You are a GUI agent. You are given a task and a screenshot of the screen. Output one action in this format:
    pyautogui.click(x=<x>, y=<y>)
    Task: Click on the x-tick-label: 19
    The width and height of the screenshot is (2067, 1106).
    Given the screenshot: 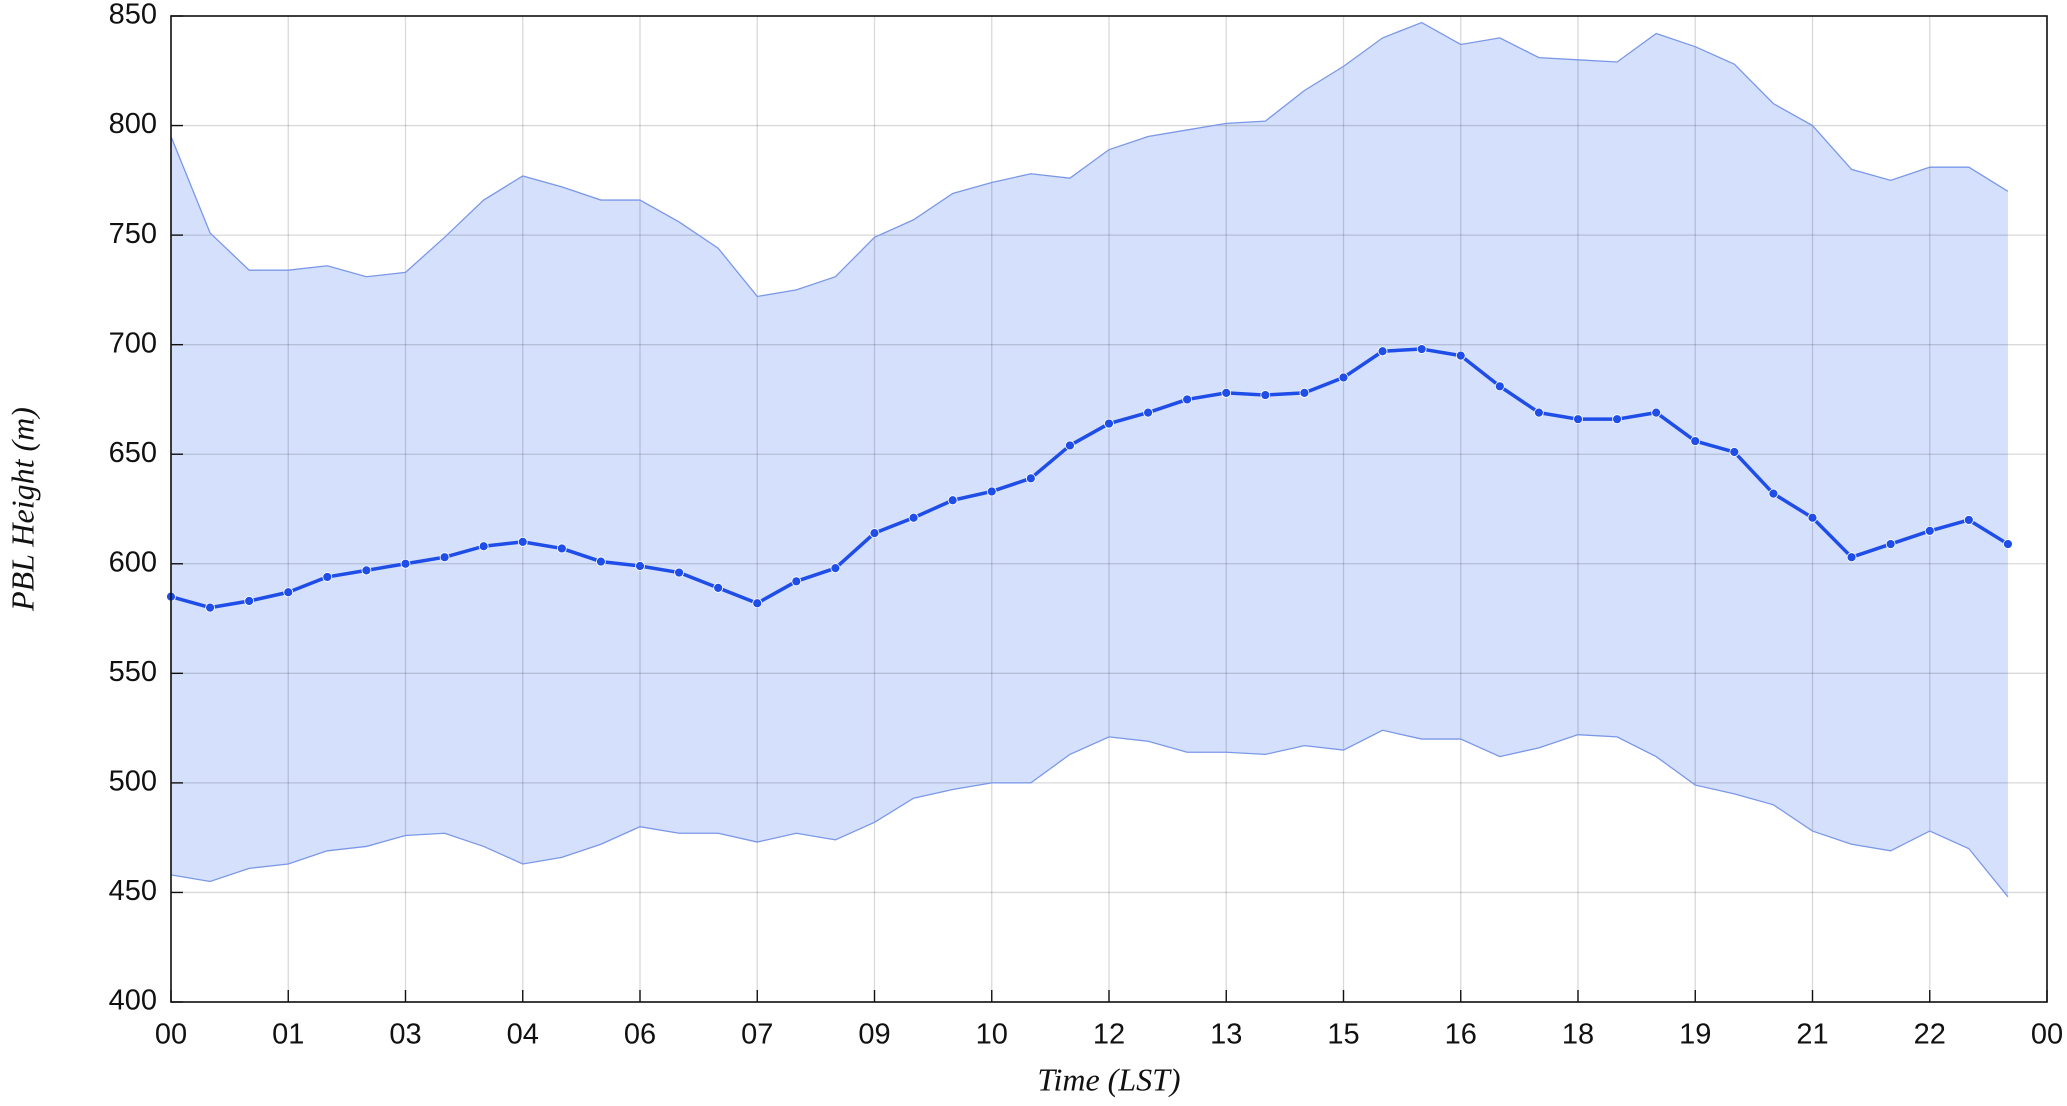 What is the action you would take?
    pyautogui.click(x=1695, y=1035)
    